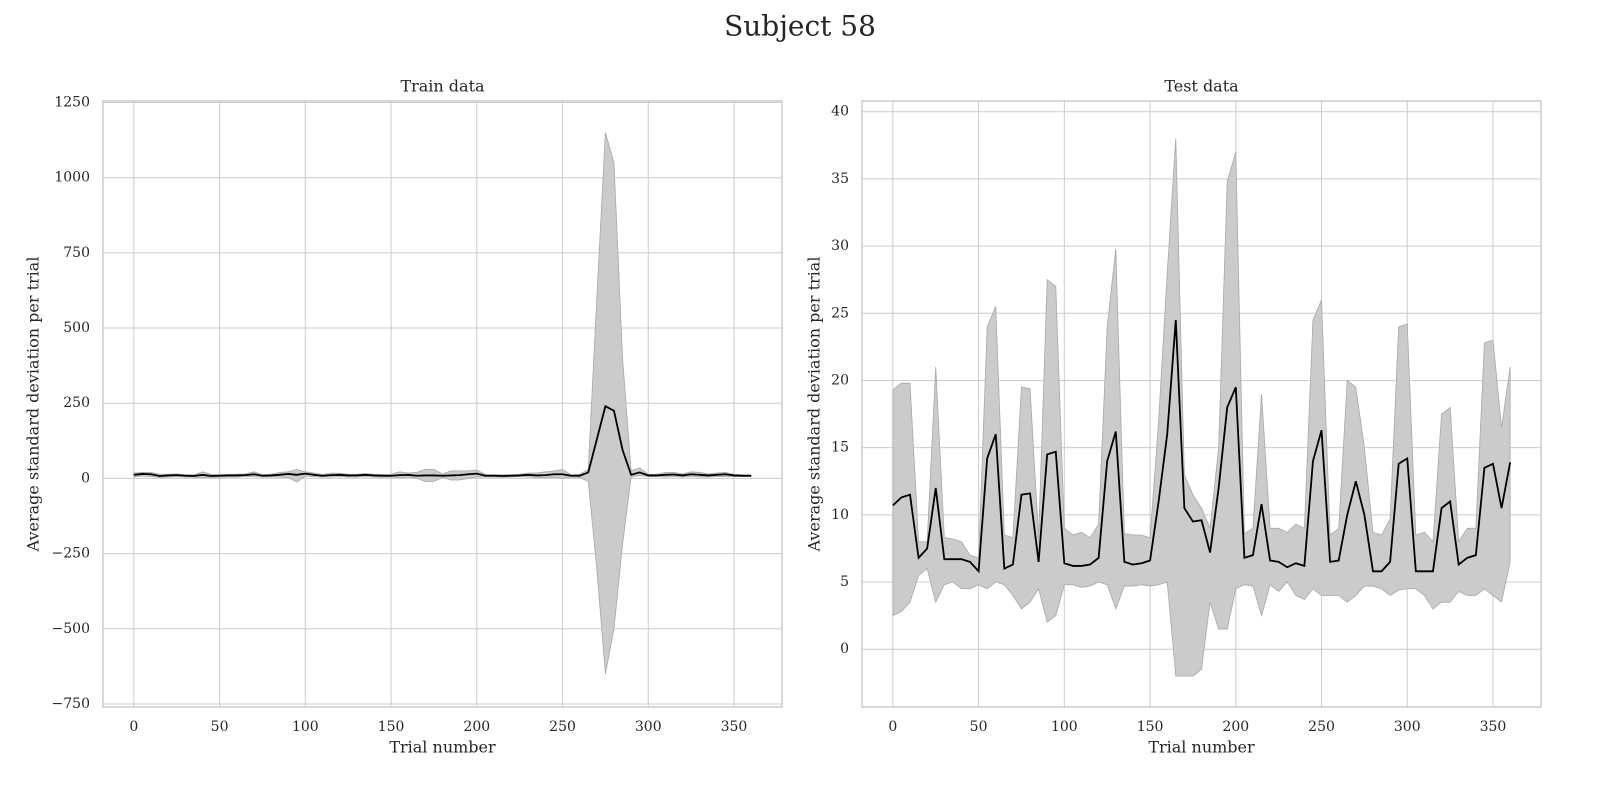 This screenshot has height=800, width=1600. Describe the element at coordinates (76, 253) in the screenshot. I see `y-tick-label: 750` at that location.